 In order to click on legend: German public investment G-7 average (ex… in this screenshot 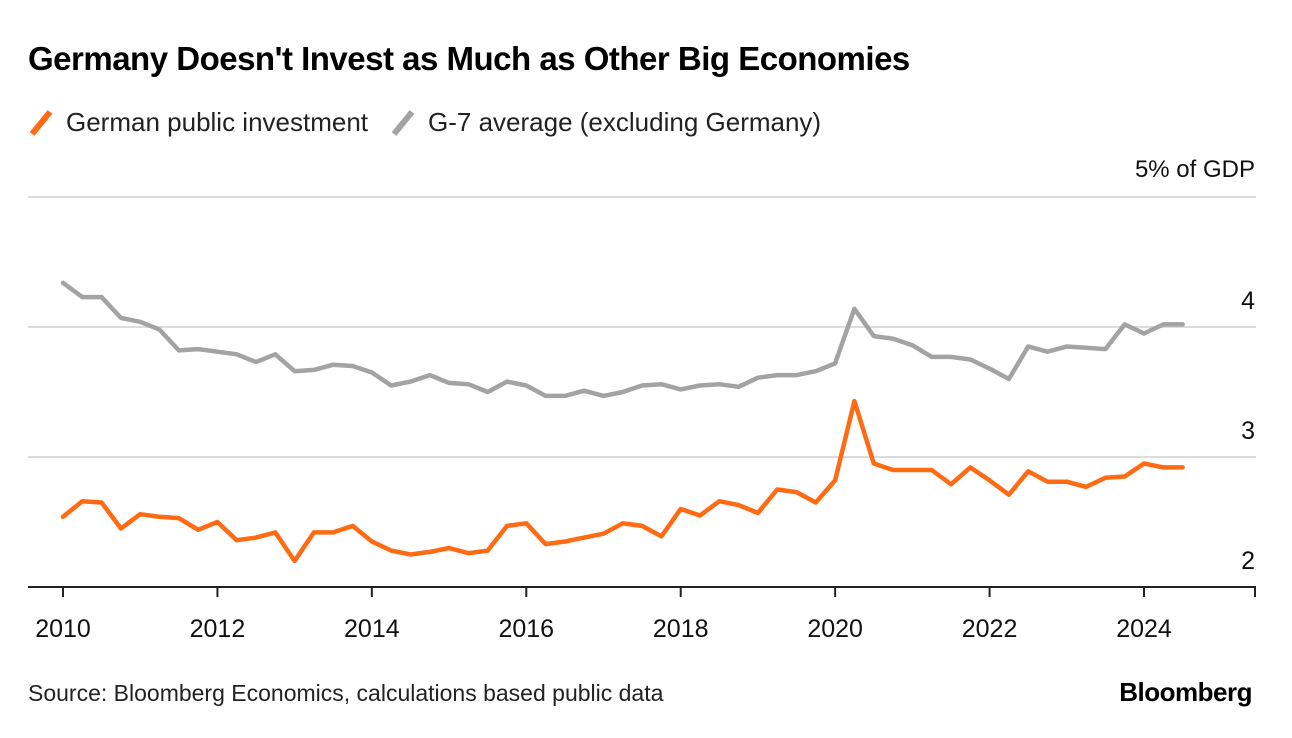, I will do `click(435, 122)`.